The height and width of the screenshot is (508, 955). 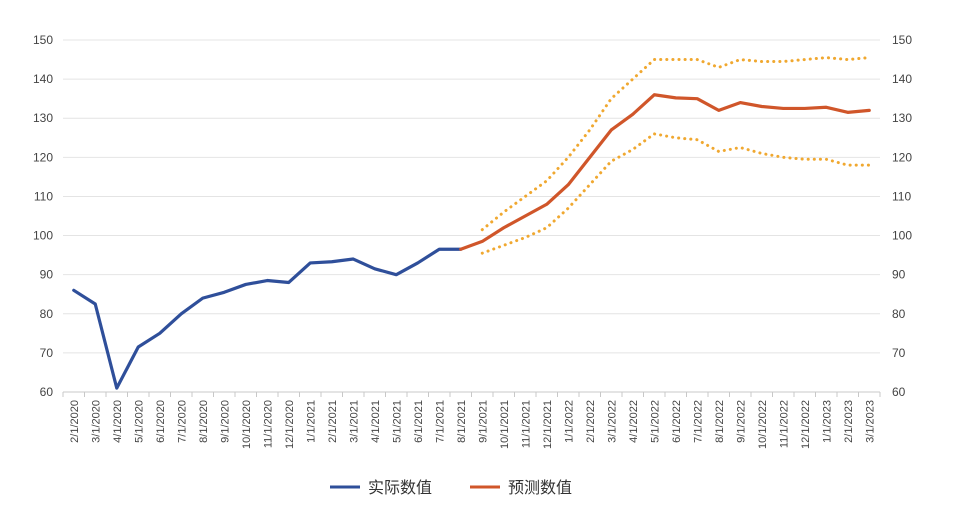 I want to click on x-tick-label: 8/1/2022, so click(x=720, y=421).